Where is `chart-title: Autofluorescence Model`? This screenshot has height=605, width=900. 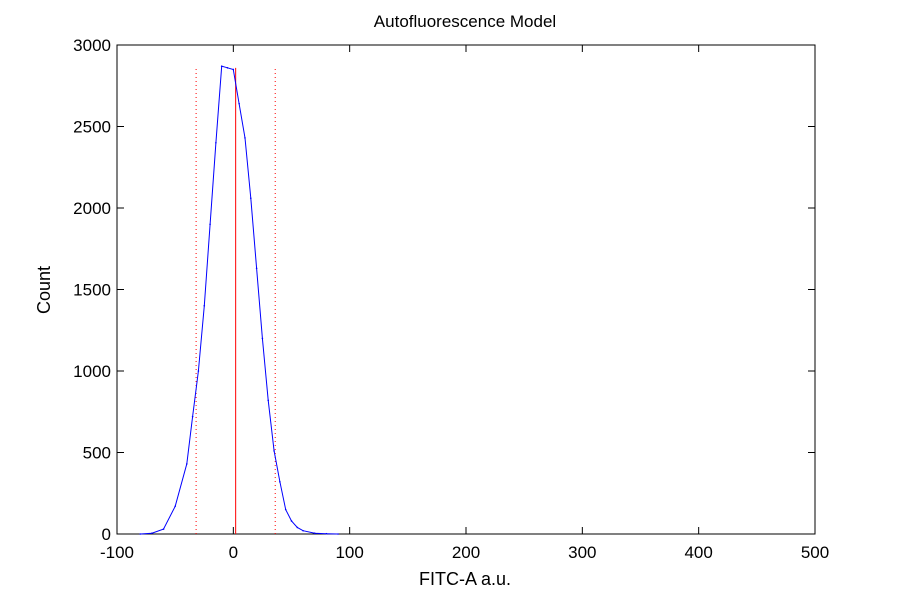 chart-title: Autofluorescence Model is located at coordinates (465, 21).